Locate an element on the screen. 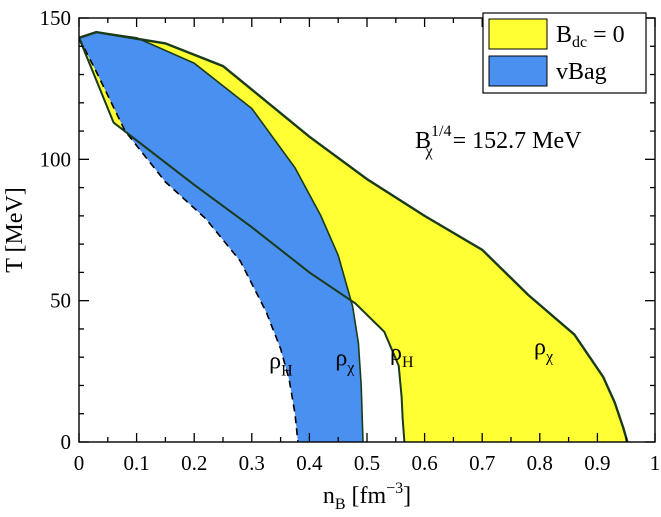 Image resolution: width=661 pixels, height=517 pixels. x-tick-label: 0.1 is located at coordinates (136, 463).